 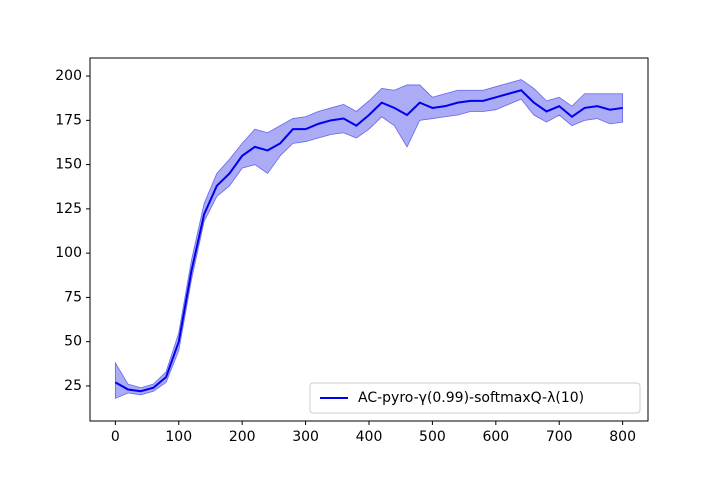 What do you see at coordinates (73, 342) in the screenshot?
I see `y-tick-label: 50` at bounding box center [73, 342].